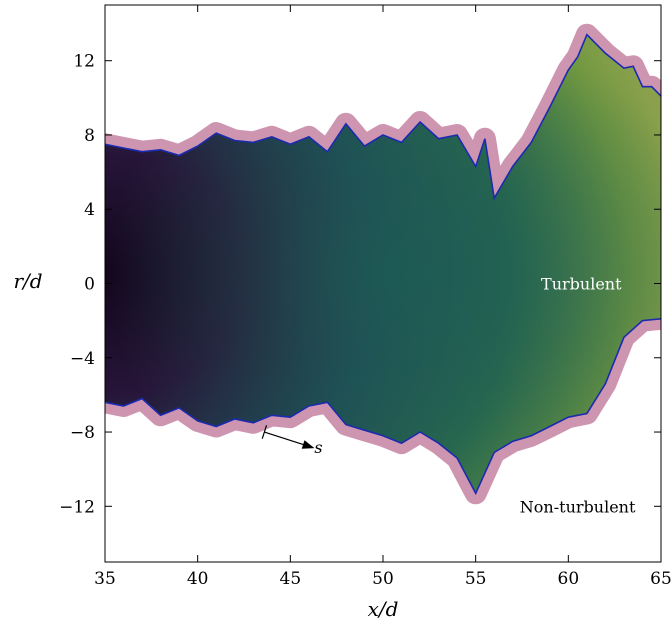 The height and width of the screenshot is (627, 672). I want to click on x-tick-label: 35, so click(105, 579).